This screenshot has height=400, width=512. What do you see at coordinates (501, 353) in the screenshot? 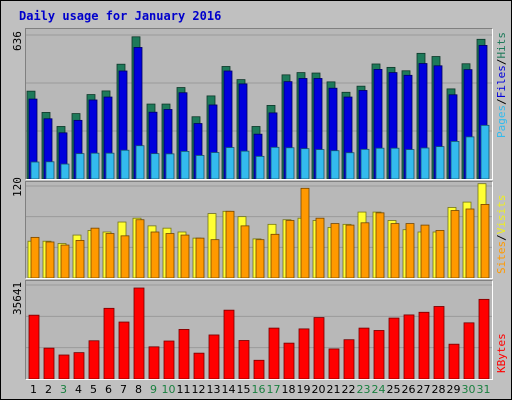
I see `bot-legend: KBytes` at bounding box center [501, 353].